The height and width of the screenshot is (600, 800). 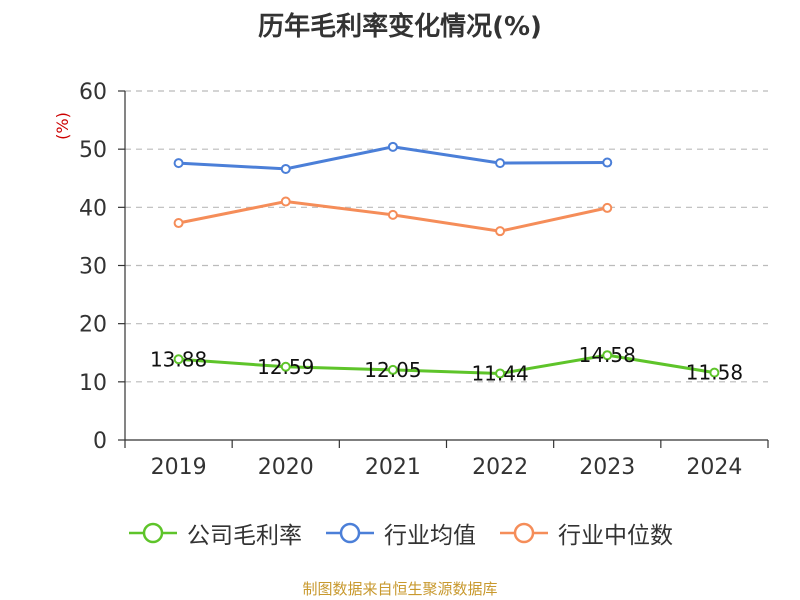 What do you see at coordinates (285, 201) in the screenshot?
I see `point-s2-2020` at bounding box center [285, 201].